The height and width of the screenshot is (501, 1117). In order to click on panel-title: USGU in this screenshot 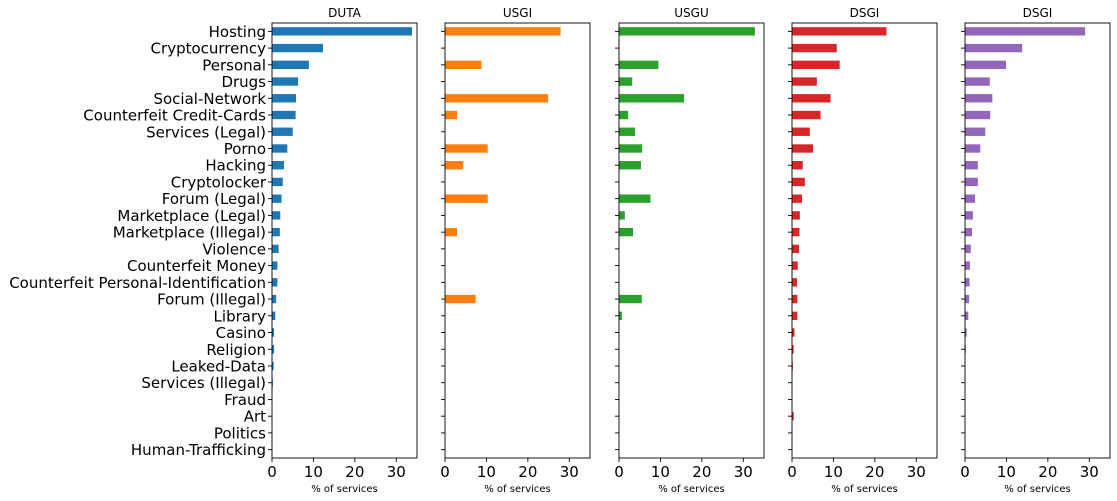, I will do `click(691, 13)`.